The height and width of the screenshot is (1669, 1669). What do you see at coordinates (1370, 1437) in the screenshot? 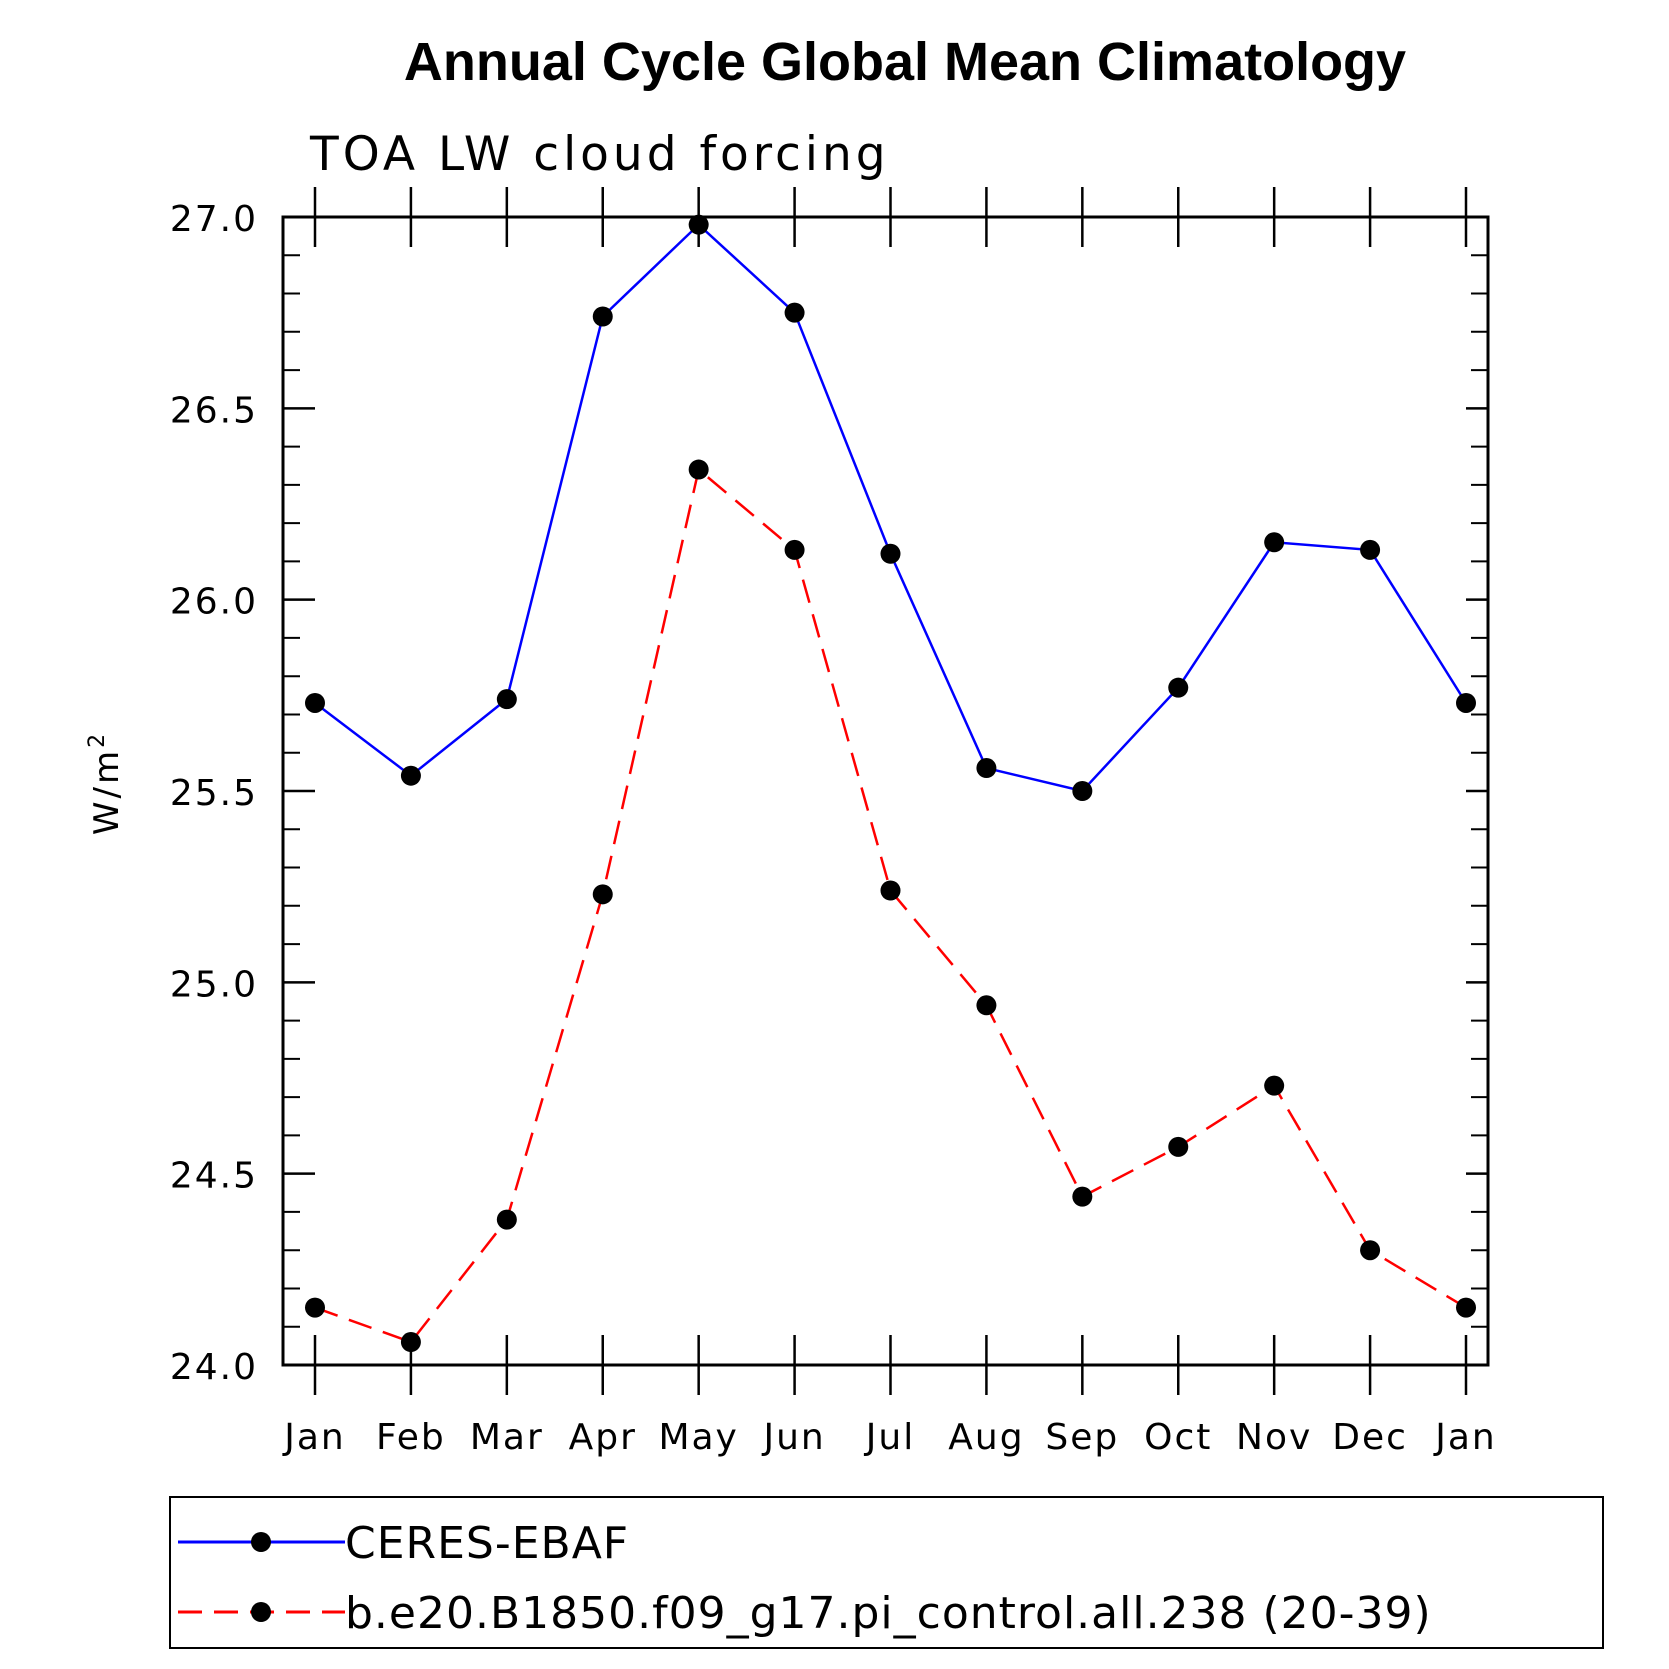
I see `x-tick-label: Dec` at bounding box center [1370, 1437].